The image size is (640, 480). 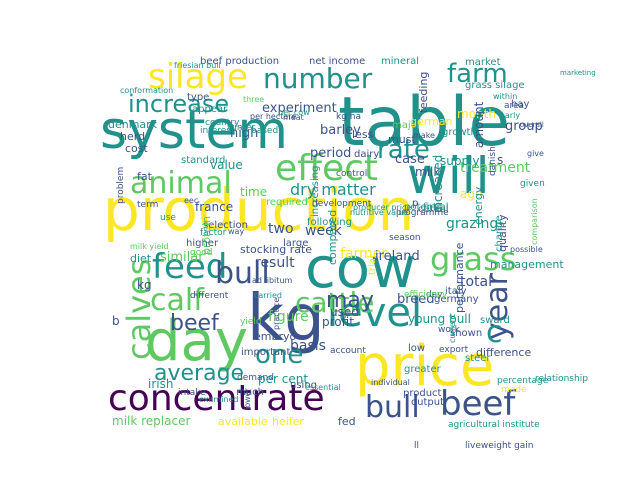 I want to click on word-amount: amount, so click(x=479, y=124).